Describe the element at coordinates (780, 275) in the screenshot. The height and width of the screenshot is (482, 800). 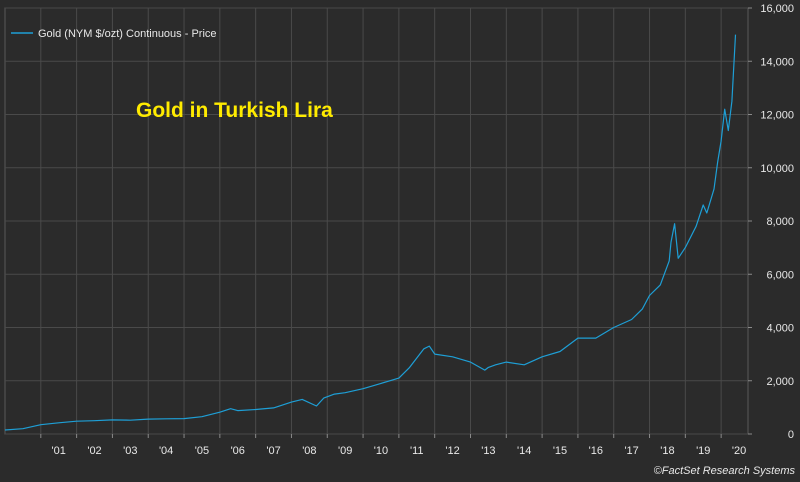
I see `y-tick-label: 6,000` at that location.